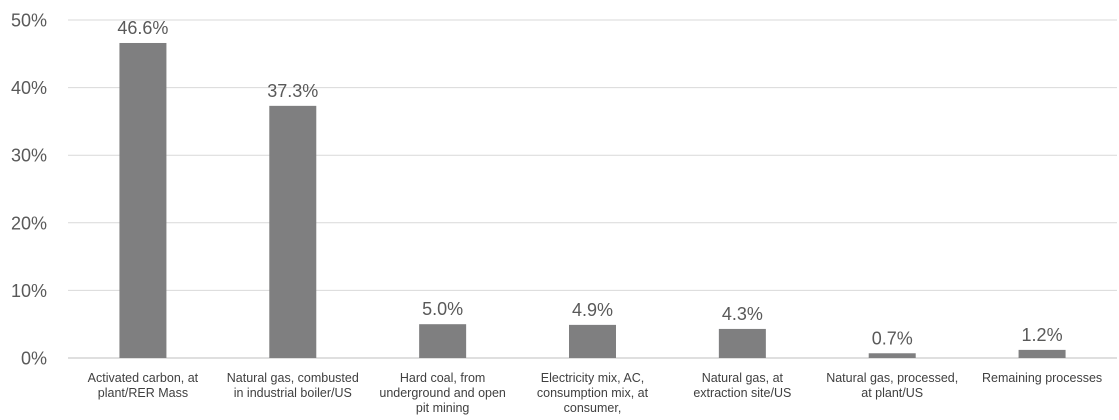 The width and height of the screenshot is (1119, 420). I want to click on category-label: Hard coal, from, so click(442, 378).